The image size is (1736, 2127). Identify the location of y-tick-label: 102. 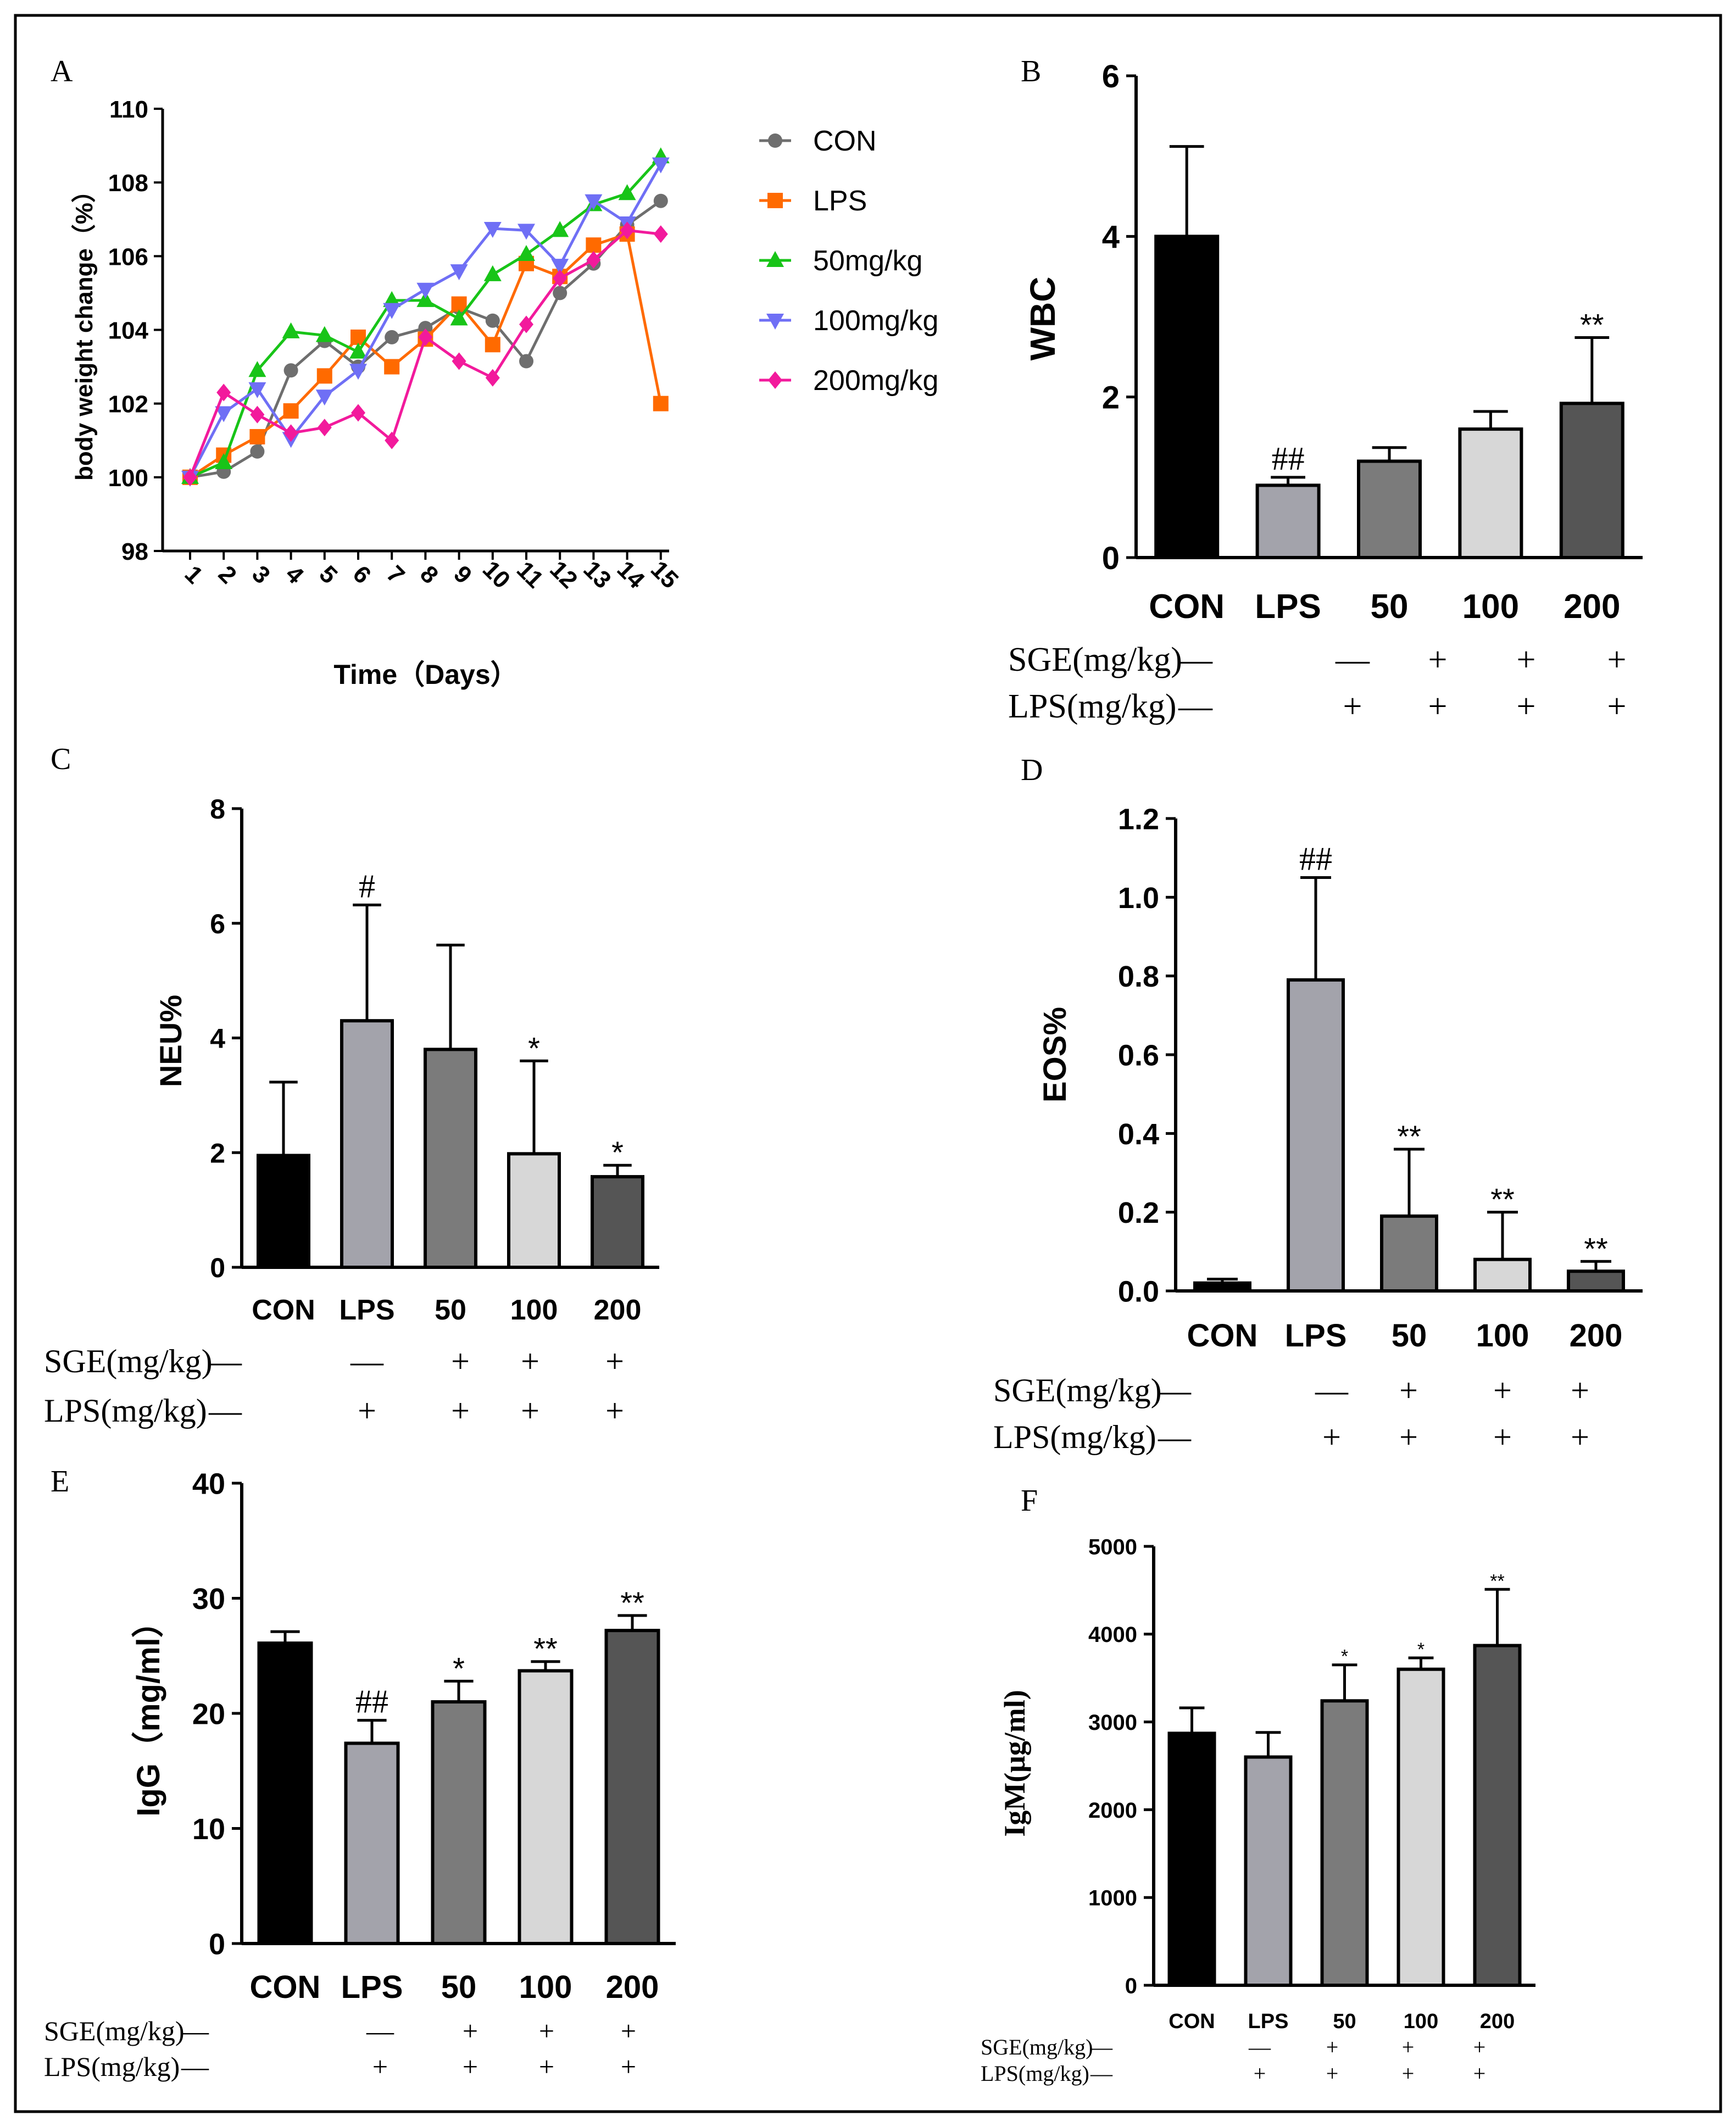
(128, 404).